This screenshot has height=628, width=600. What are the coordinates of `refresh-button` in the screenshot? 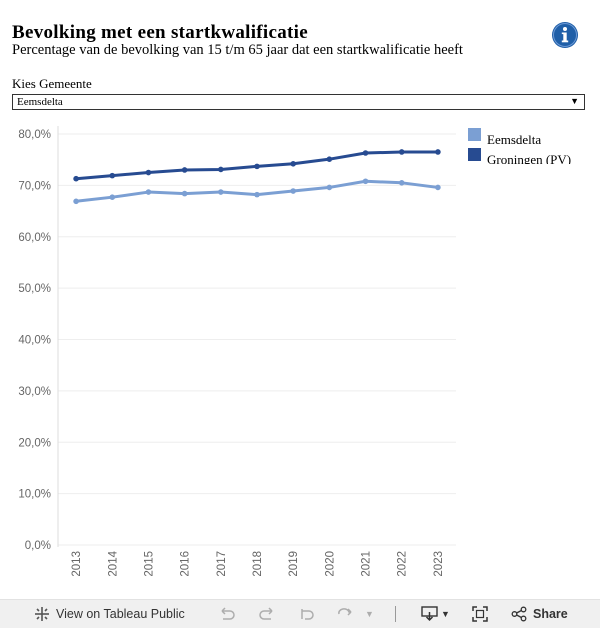 It's located at (345, 614).